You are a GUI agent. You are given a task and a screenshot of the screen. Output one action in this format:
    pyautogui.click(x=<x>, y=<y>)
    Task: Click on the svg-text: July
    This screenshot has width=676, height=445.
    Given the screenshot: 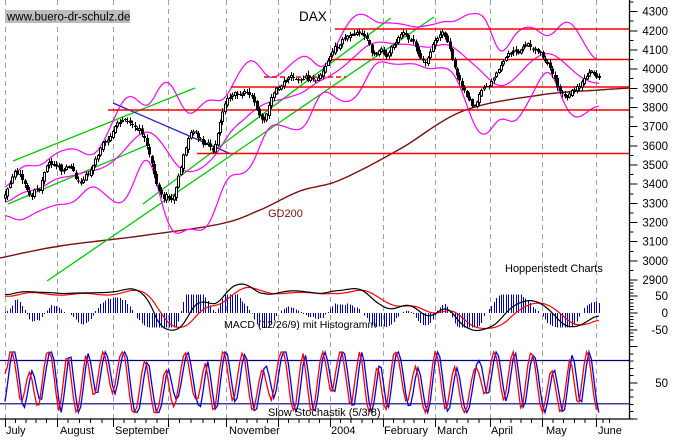 What is the action you would take?
    pyautogui.click(x=16, y=431)
    